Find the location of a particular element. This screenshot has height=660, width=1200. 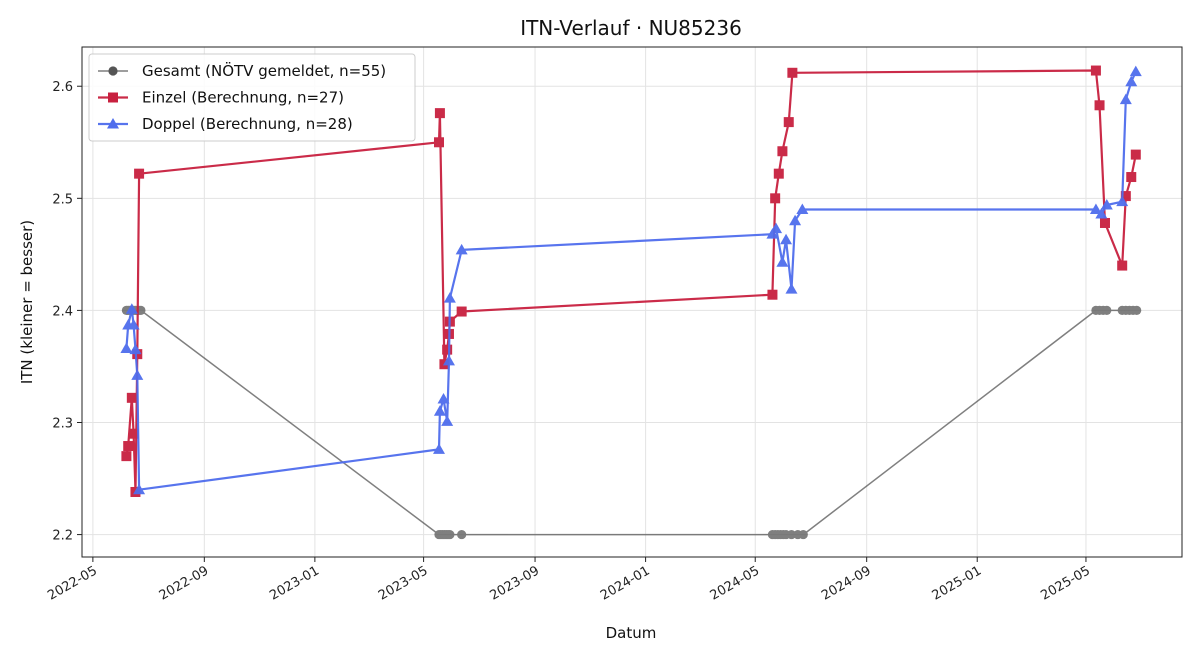

legend-label-doppel: Doppel (Berechnung, n=28) is located at coordinates (247, 124).